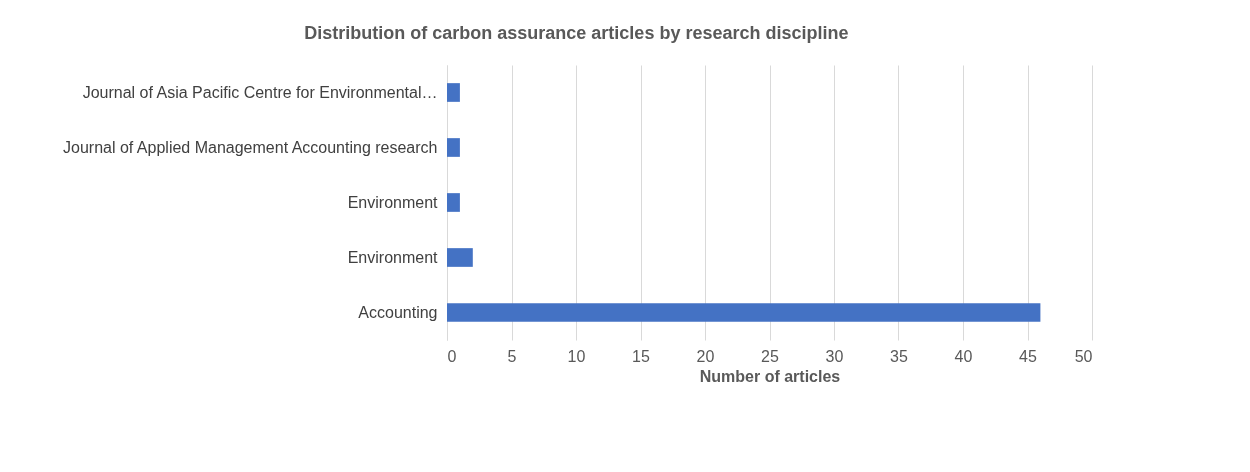 Image resolution: width=1250 pixels, height=472 pixels. What do you see at coordinates (398, 312) in the screenshot?
I see `y-tick-label: Accounting` at bounding box center [398, 312].